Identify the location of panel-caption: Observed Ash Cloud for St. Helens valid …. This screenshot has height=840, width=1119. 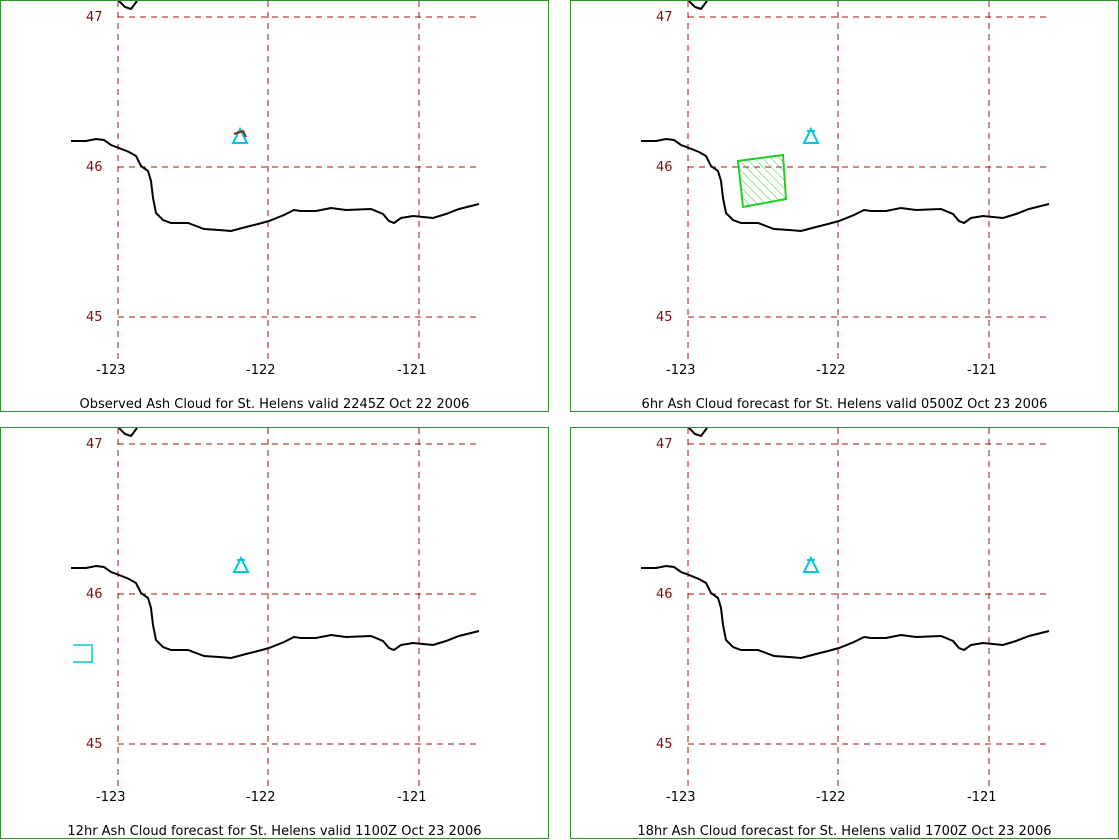
(274, 404).